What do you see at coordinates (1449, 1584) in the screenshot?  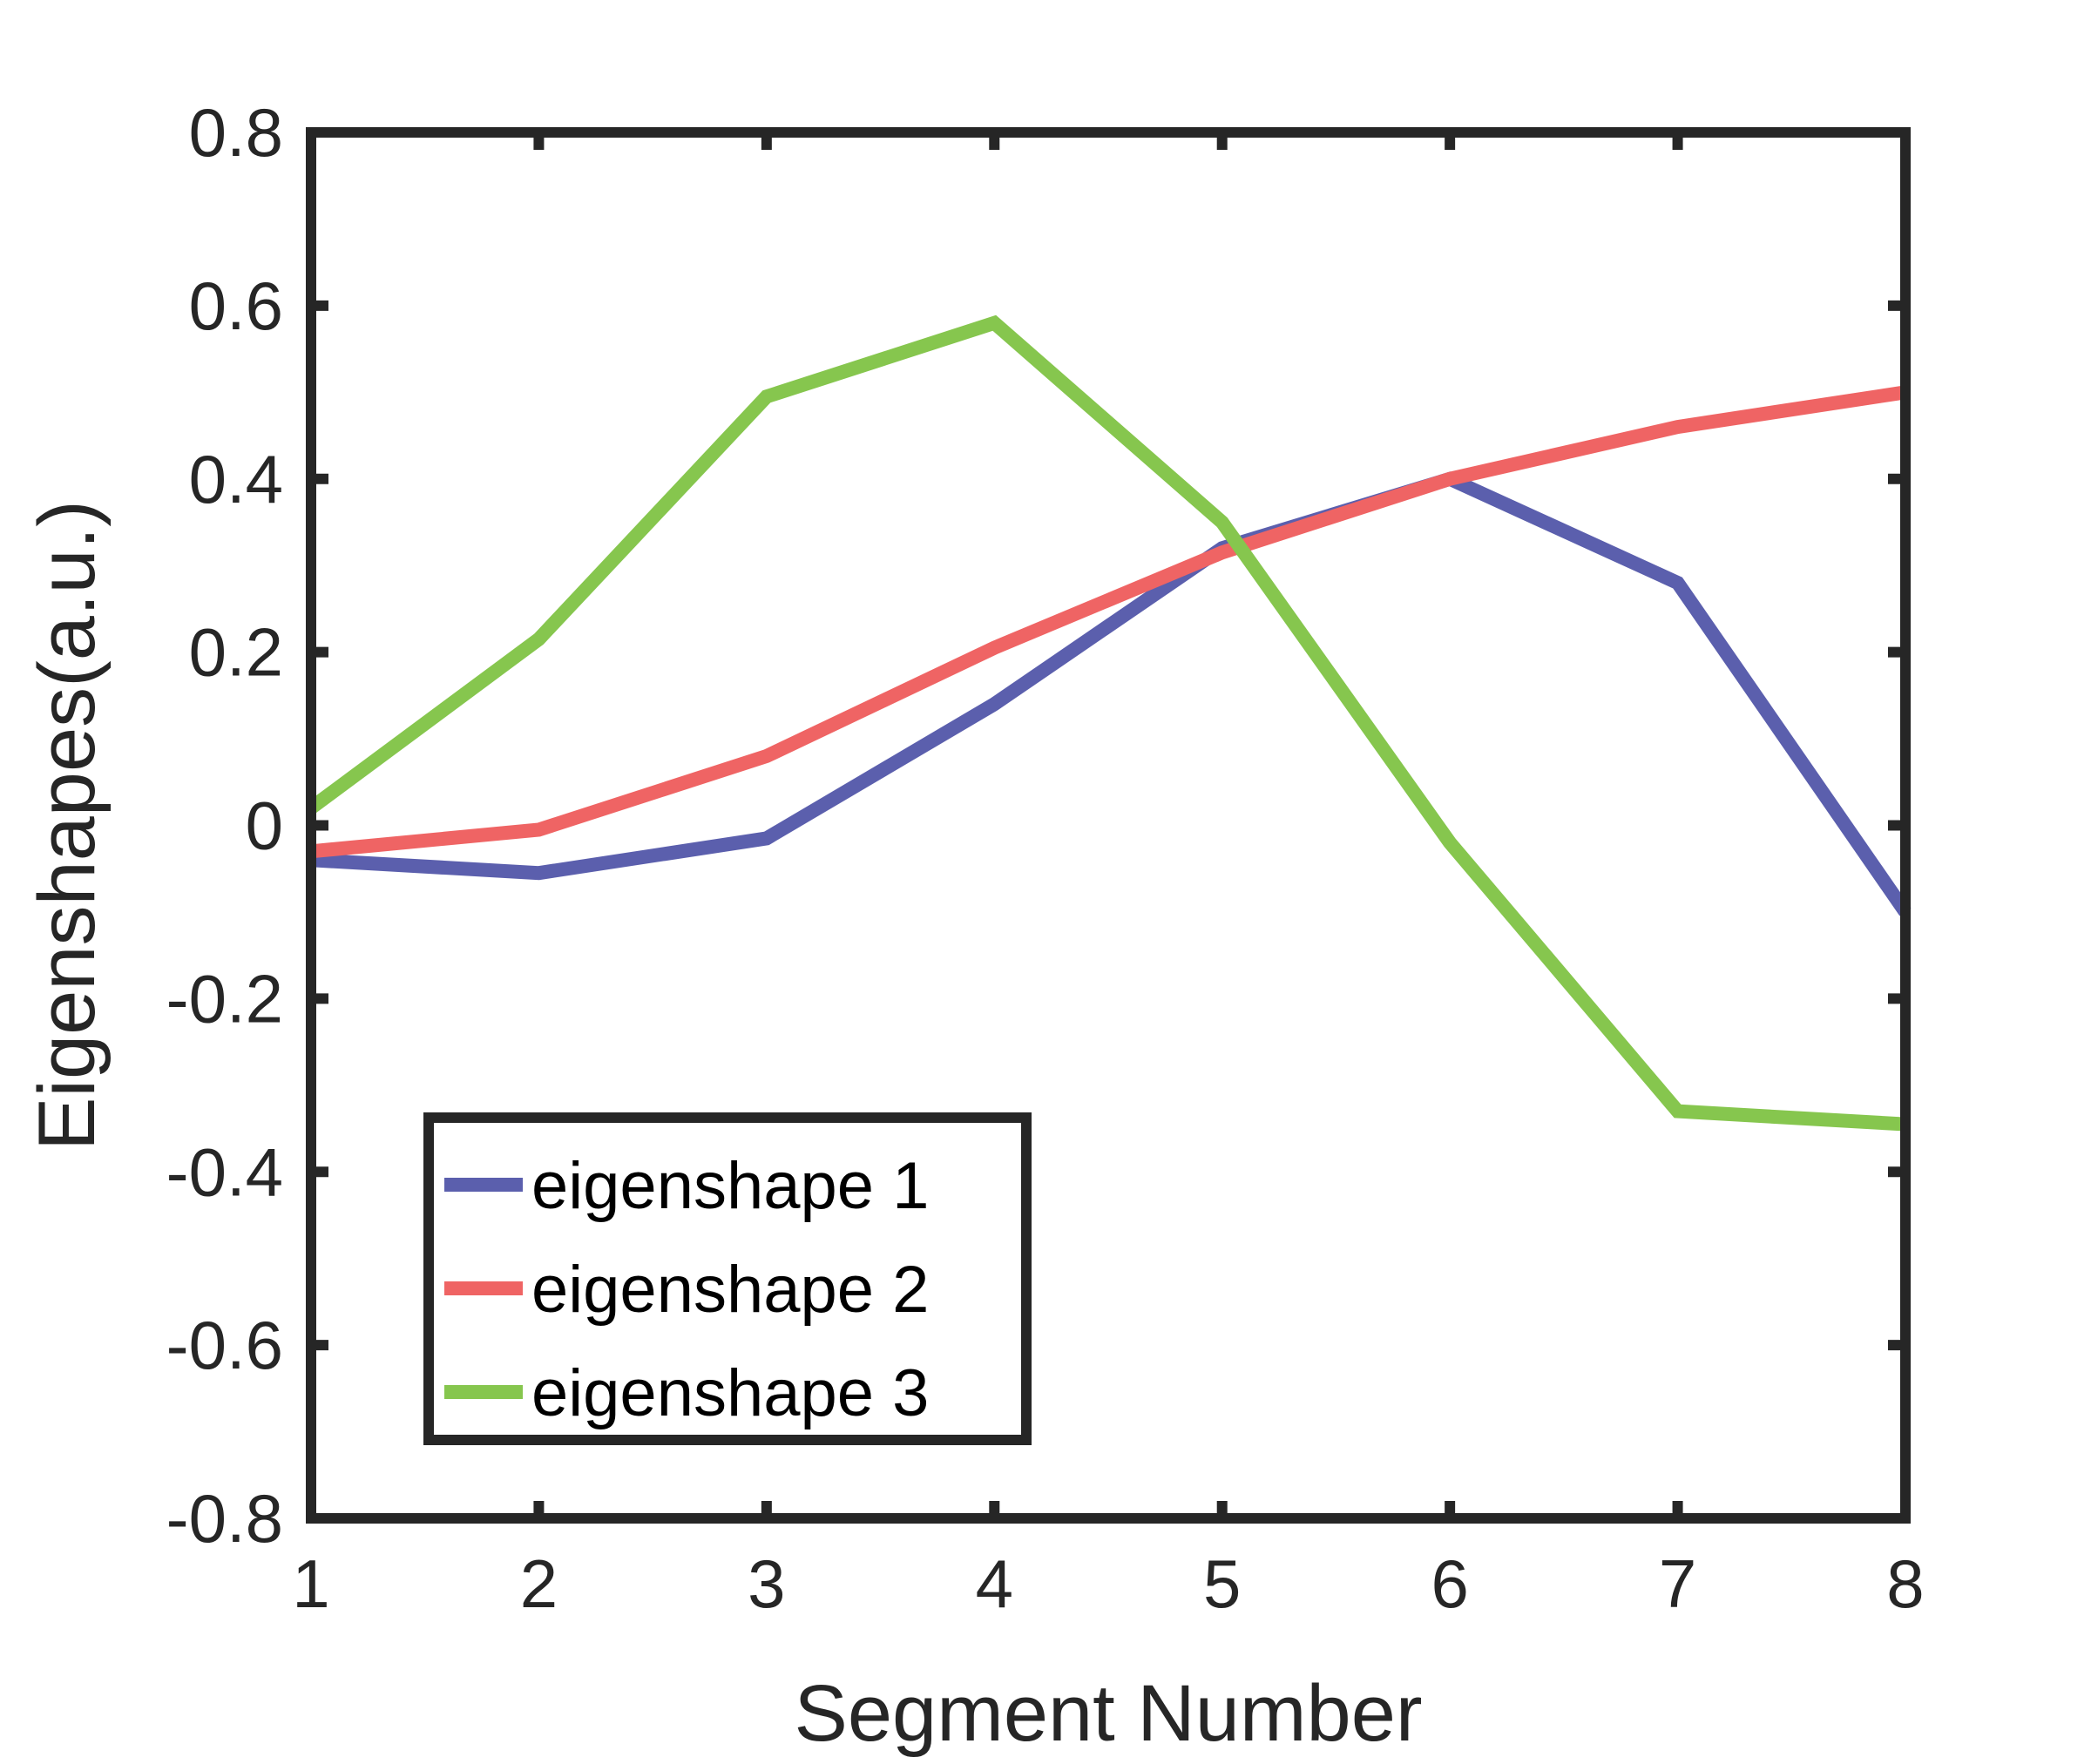 I see `x-tick-label: 6` at bounding box center [1449, 1584].